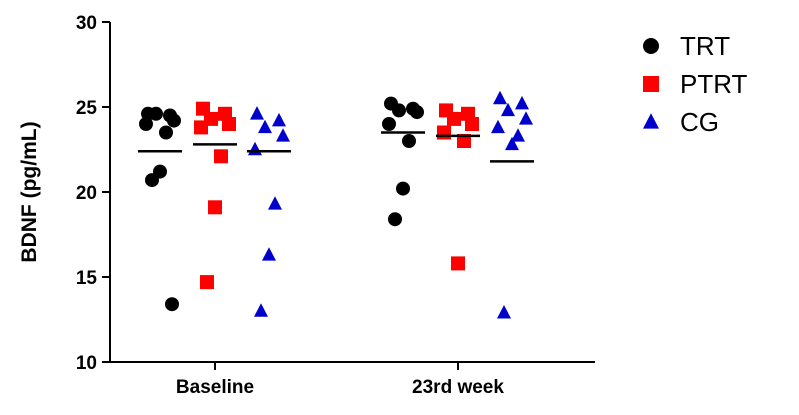 The width and height of the screenshot is (799, 415). I want to click on legend-marker-ptrt, so click(651, 84).